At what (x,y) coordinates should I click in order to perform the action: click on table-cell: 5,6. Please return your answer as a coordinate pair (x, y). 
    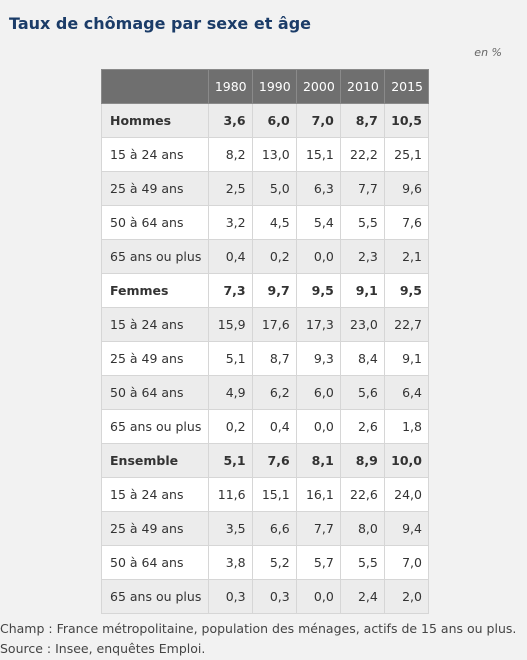
    Looking at the image, I should click on (362, 392).